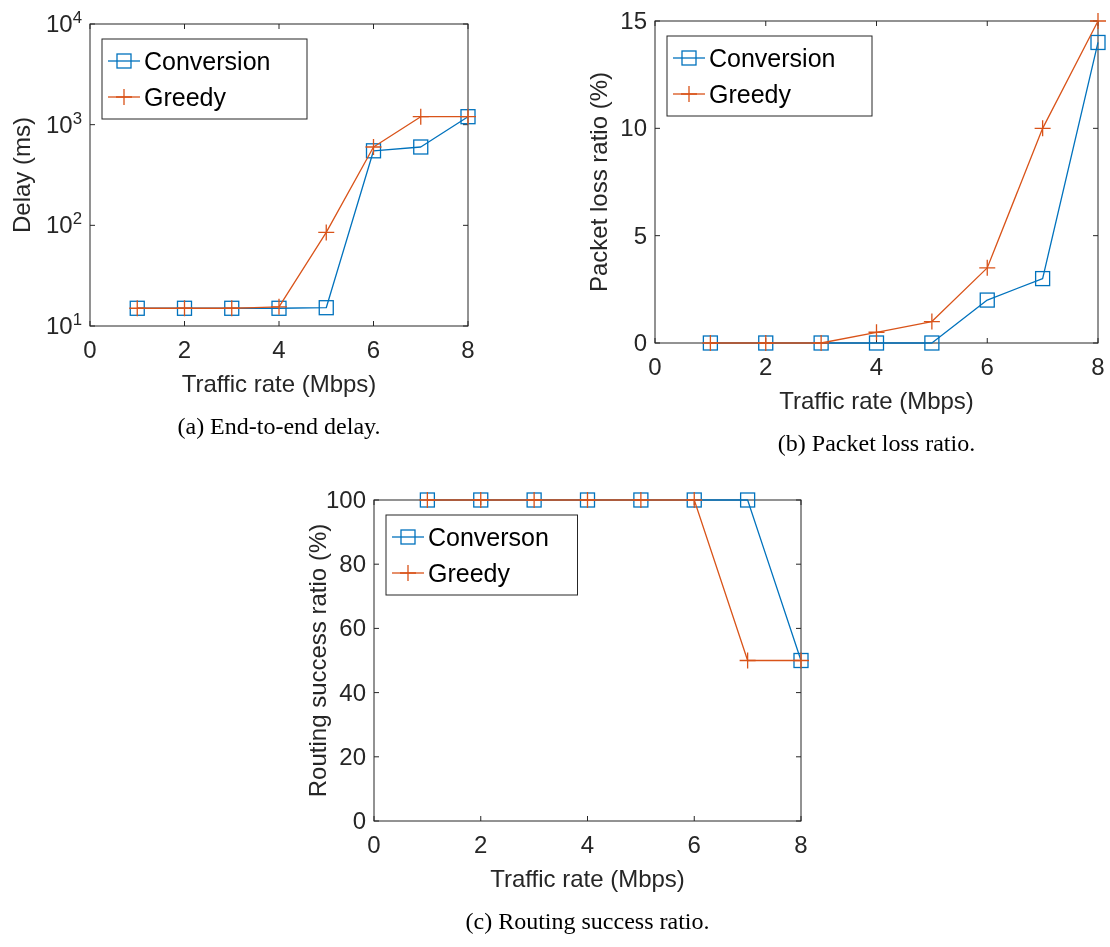  What do you see at coordinates (359, 820) in the screenshot?
I see `y-tick-label: 0` at bounding box center [359, 820].